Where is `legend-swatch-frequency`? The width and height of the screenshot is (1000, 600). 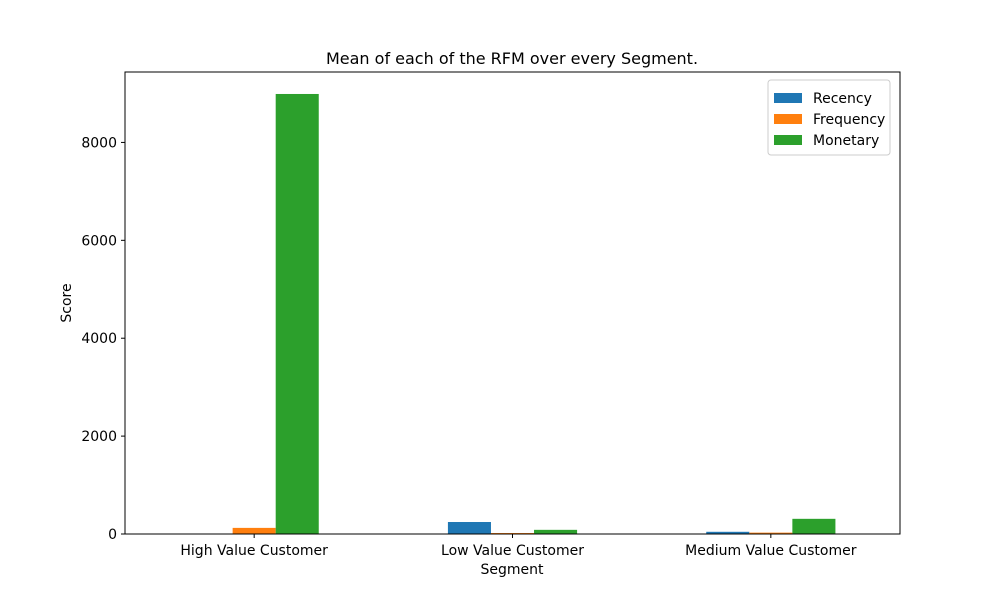
legend-swatch-frequency is located at coordinates (788, 119).